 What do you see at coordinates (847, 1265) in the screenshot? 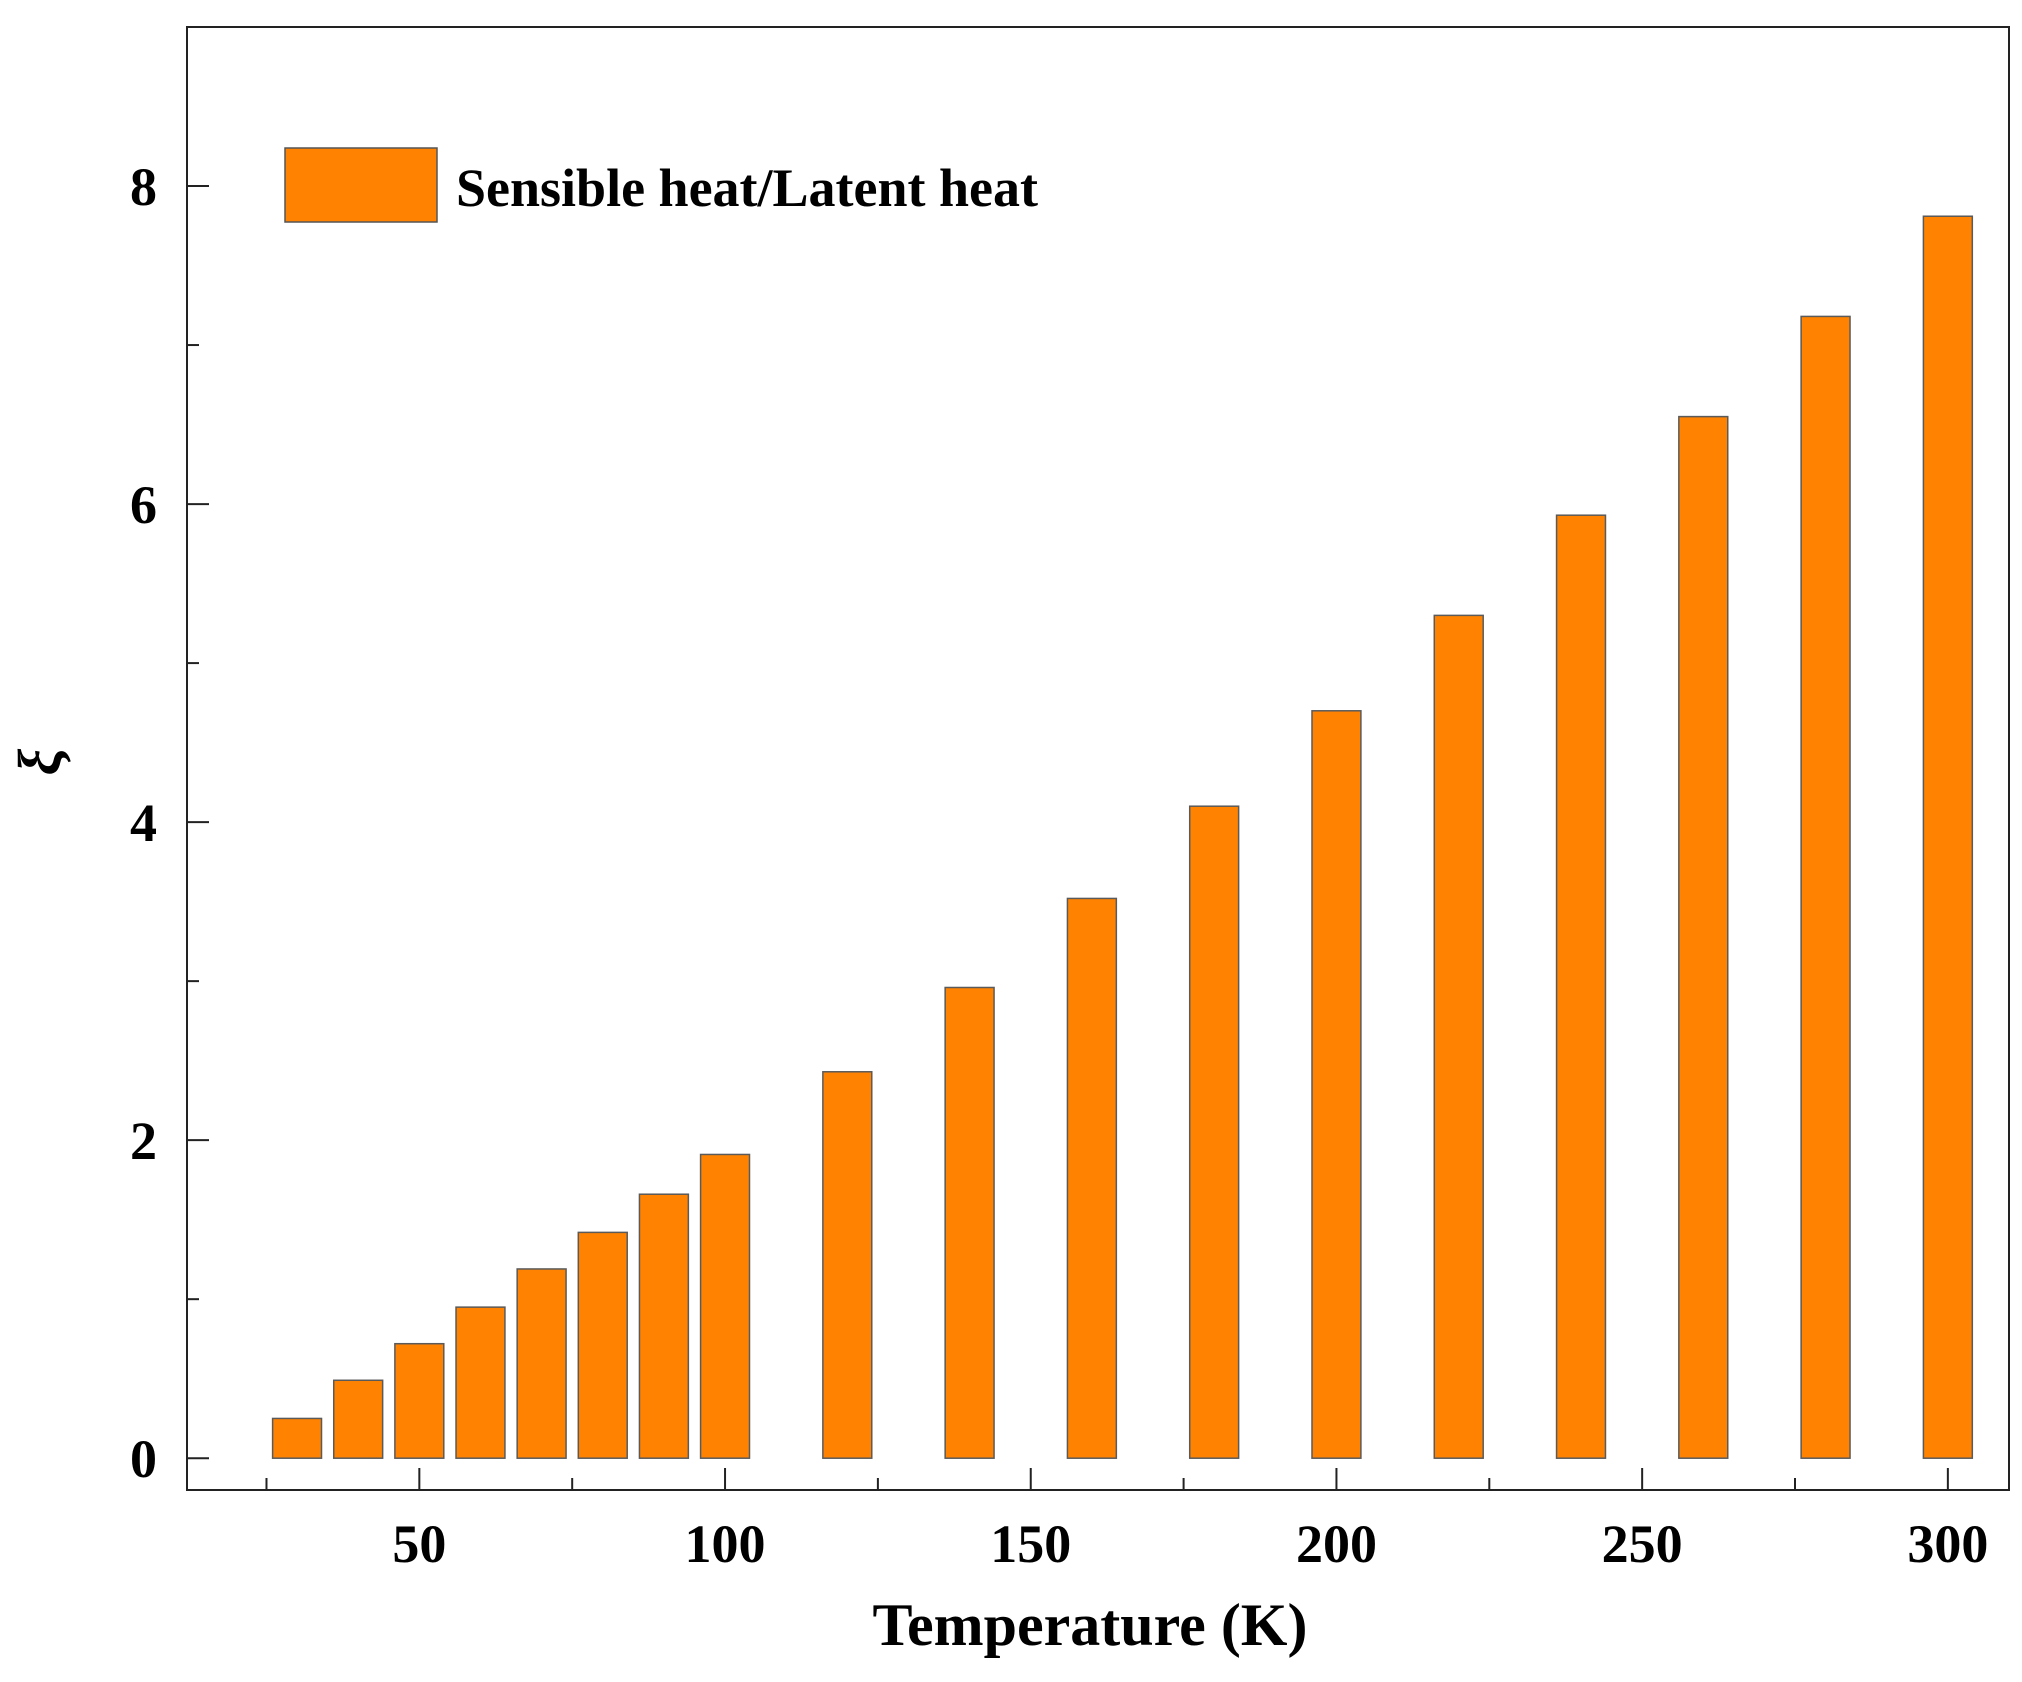
I see `bar-120K` at bounding box center [847, 1265].